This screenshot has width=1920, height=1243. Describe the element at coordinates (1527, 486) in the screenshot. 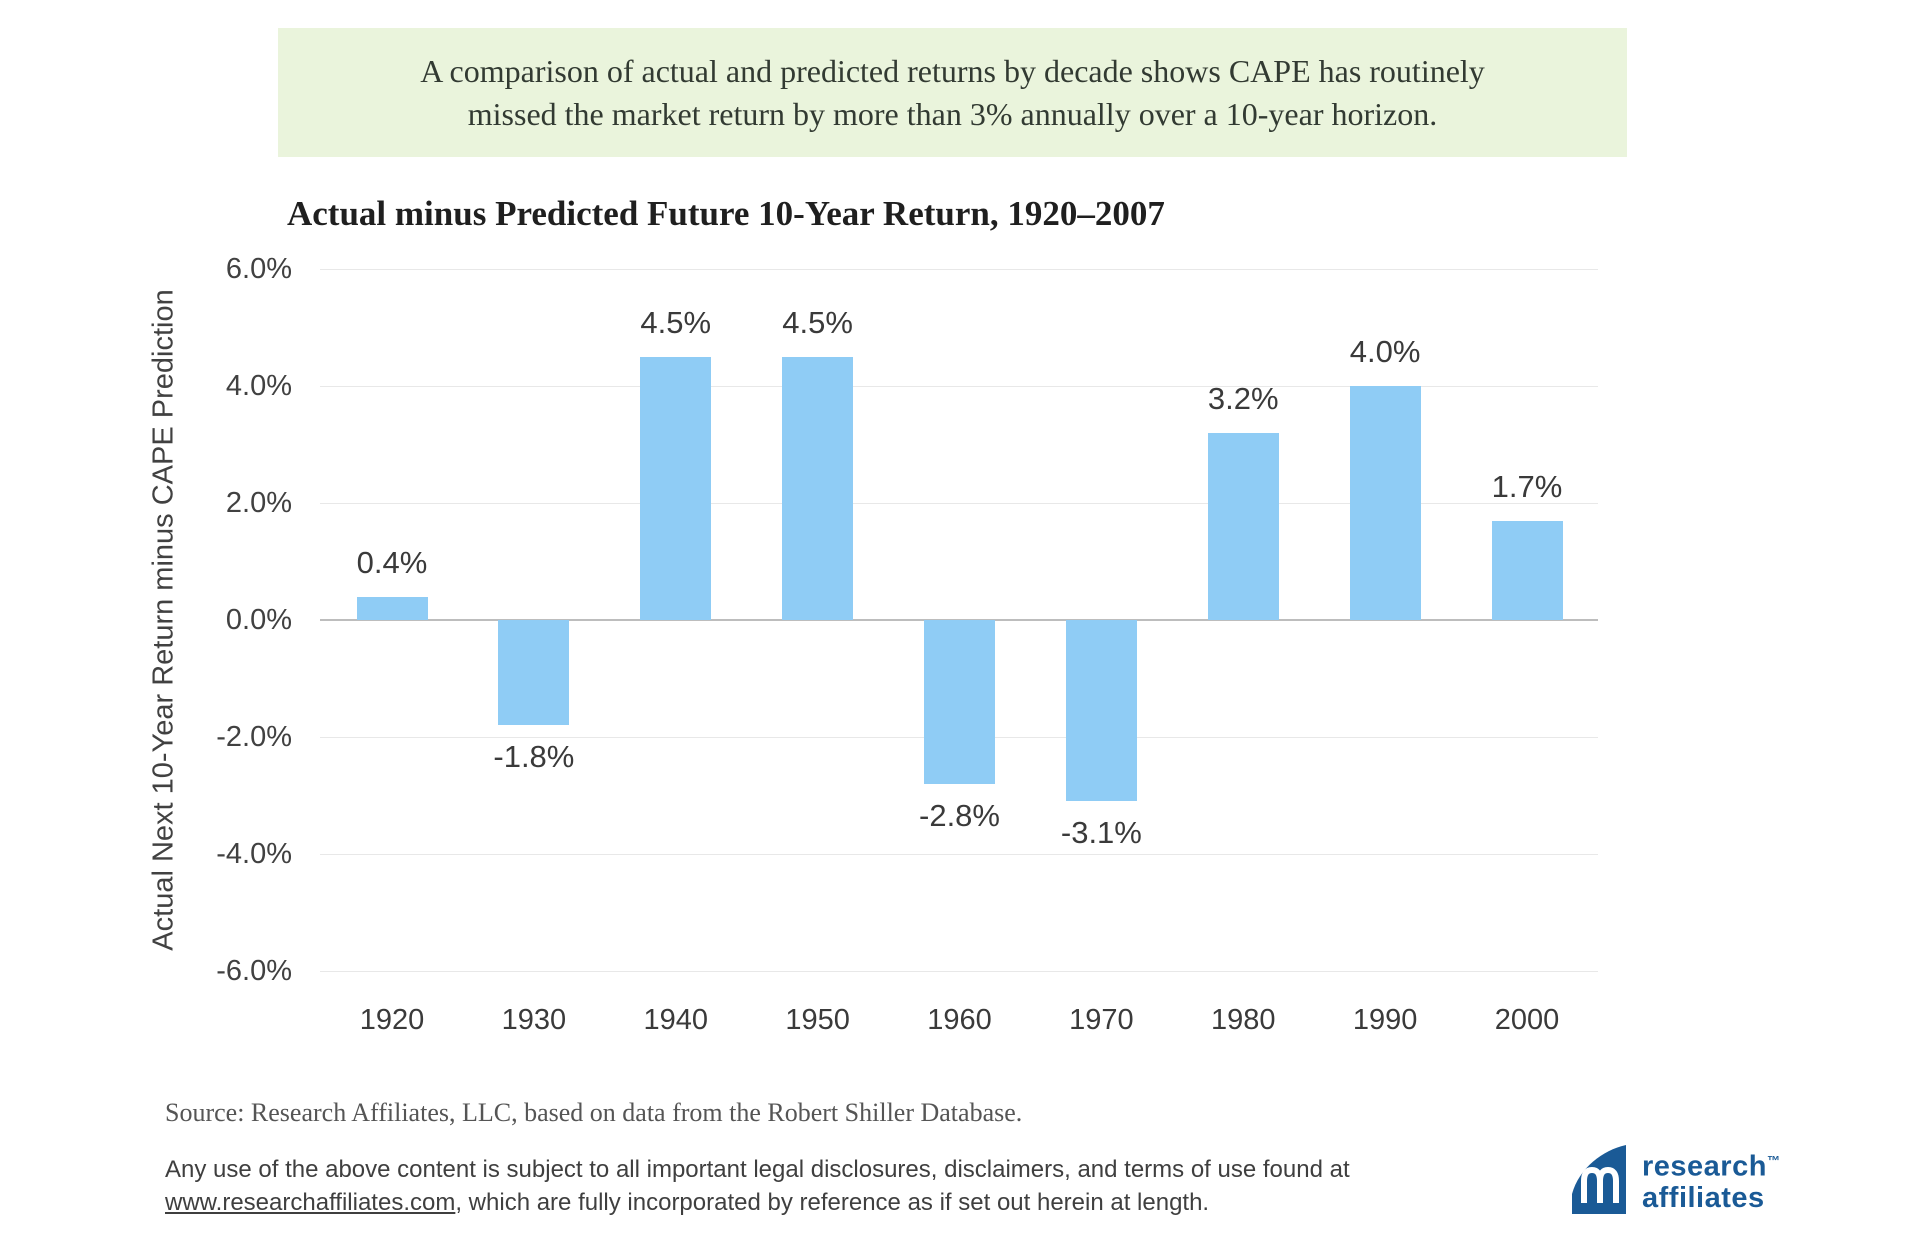

I see `value-label-2000: 1.7%` at that location.